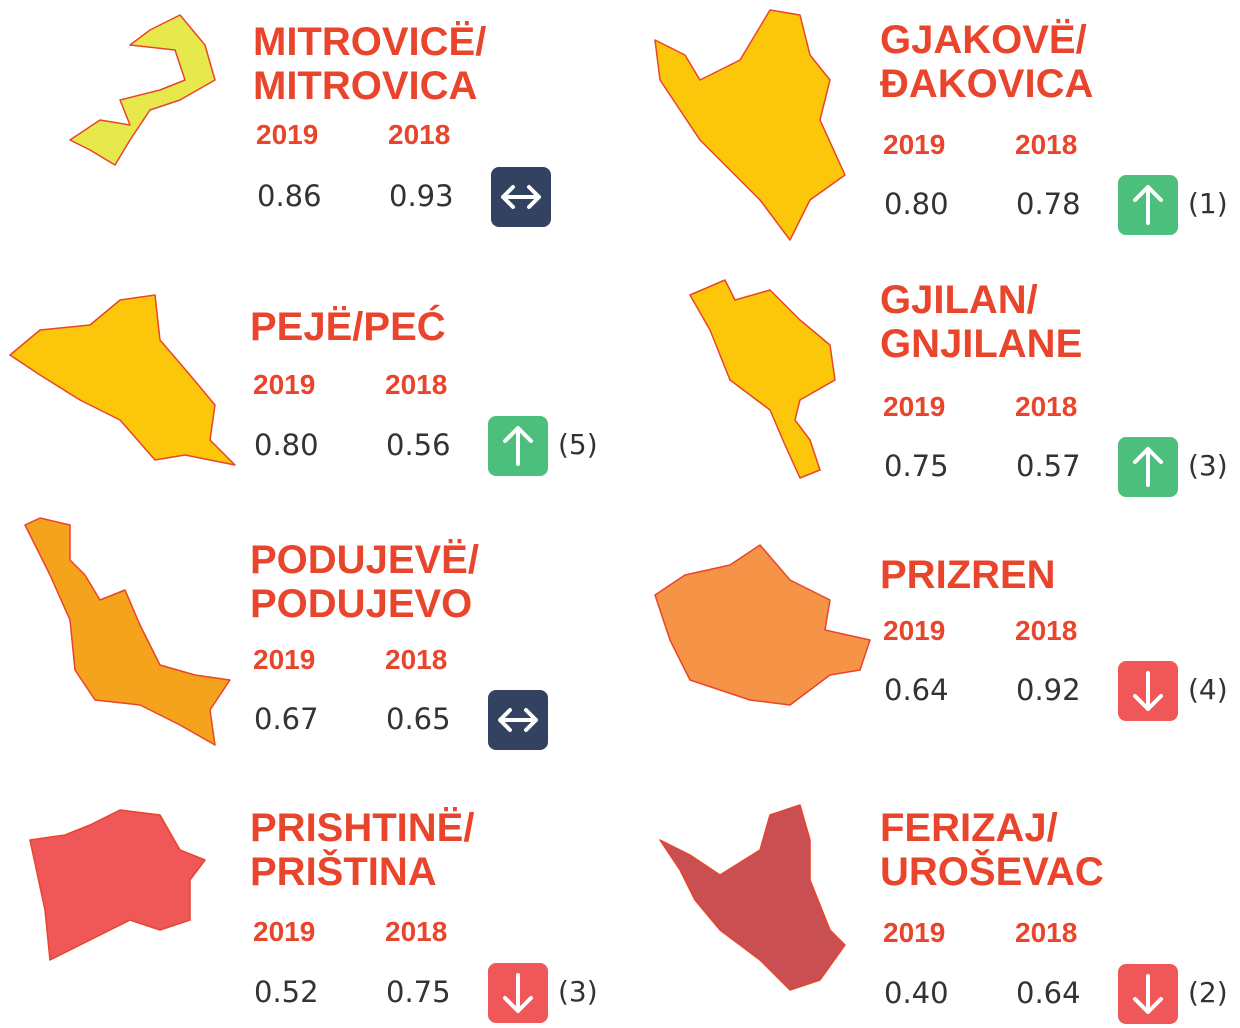 The height and width of the screenshot is (1028, 1240). I want to click on region-name: MITROVICA, so click(365, 86).